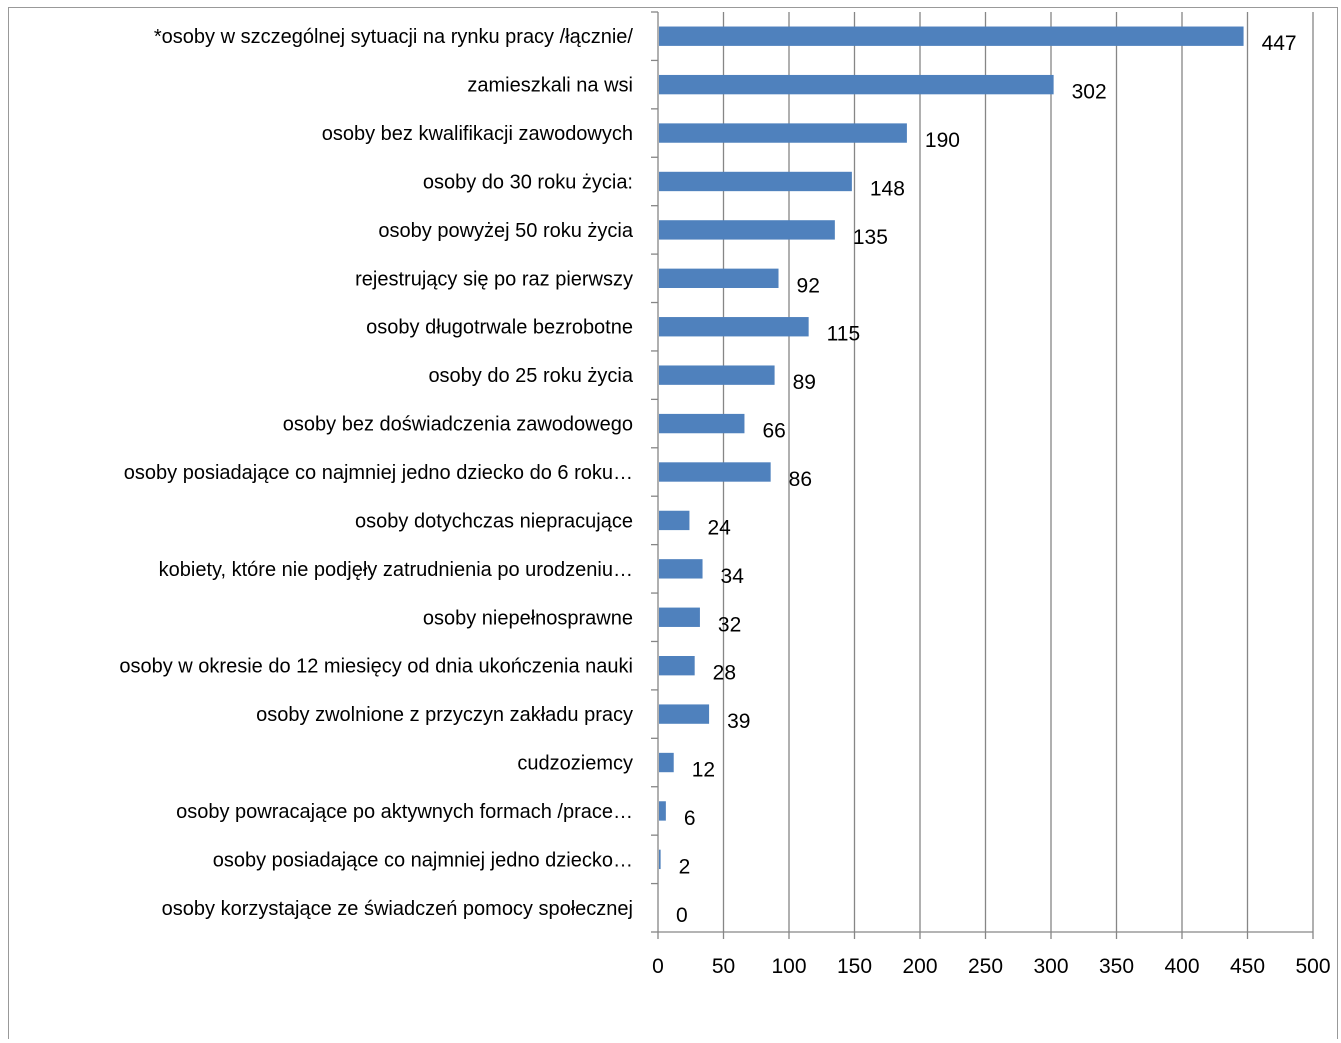 This screenshot has width=1341, height=1043. I want to click on data-label: 89, so click(804, 382).